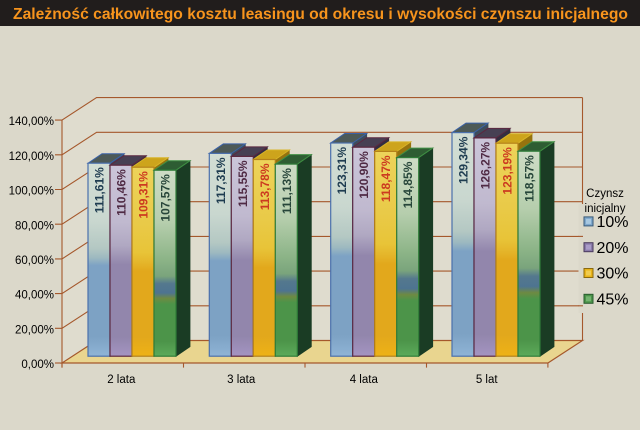 Image resolution: width=640 pixels, height=430 pixels. What do you see at coordinates (464, 160) in the screenshot?
I see `svg-text: 129,34%` at bounding box center [464, 160].